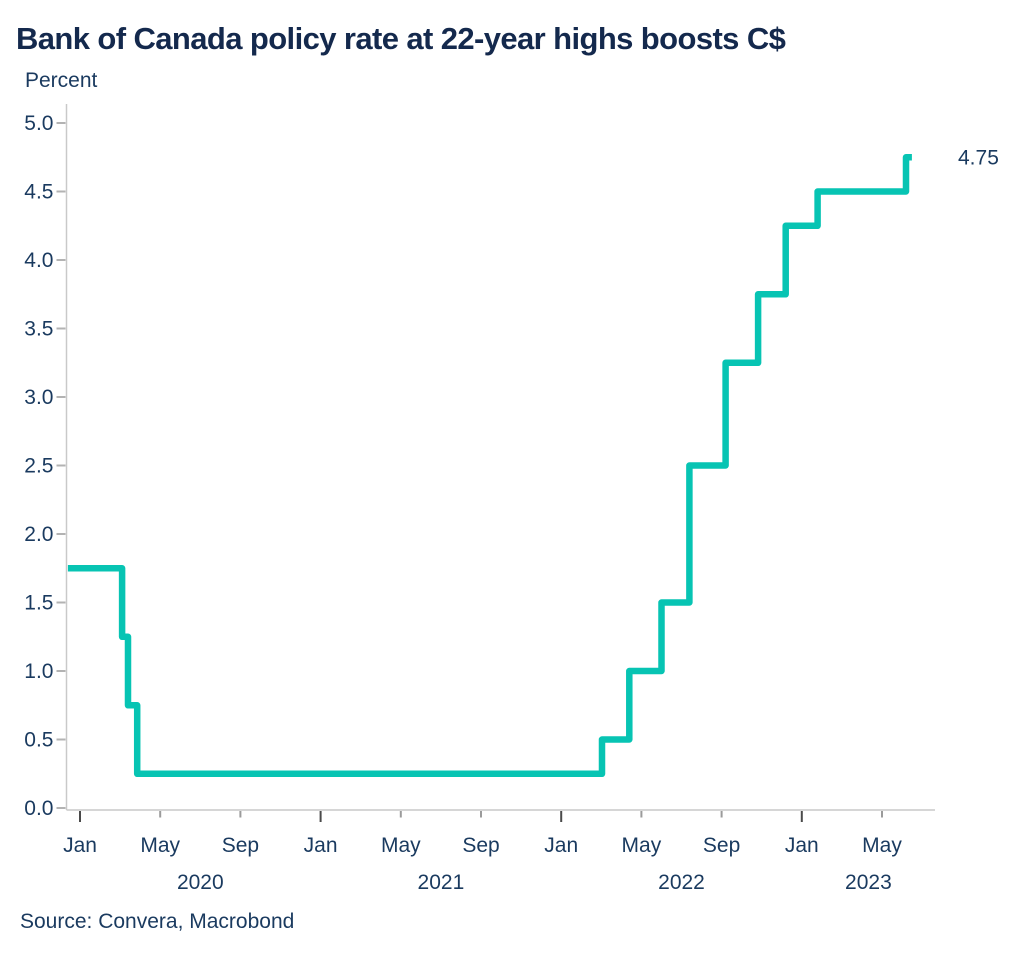 The image size is (1024, 958). I want to click on y-axis-tick-label: 4.0, so click(38, 260).